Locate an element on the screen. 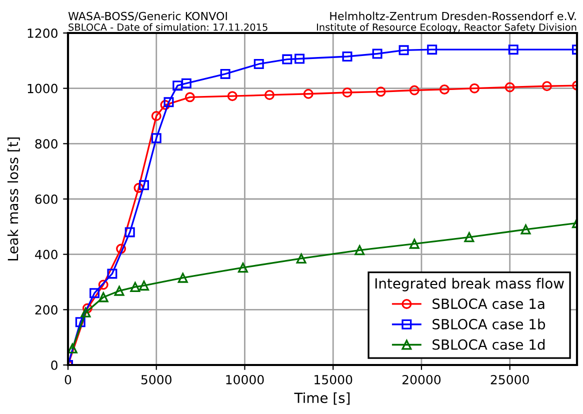  legend-label: SBLOCA case 1a is located at coordinates (488, 304).